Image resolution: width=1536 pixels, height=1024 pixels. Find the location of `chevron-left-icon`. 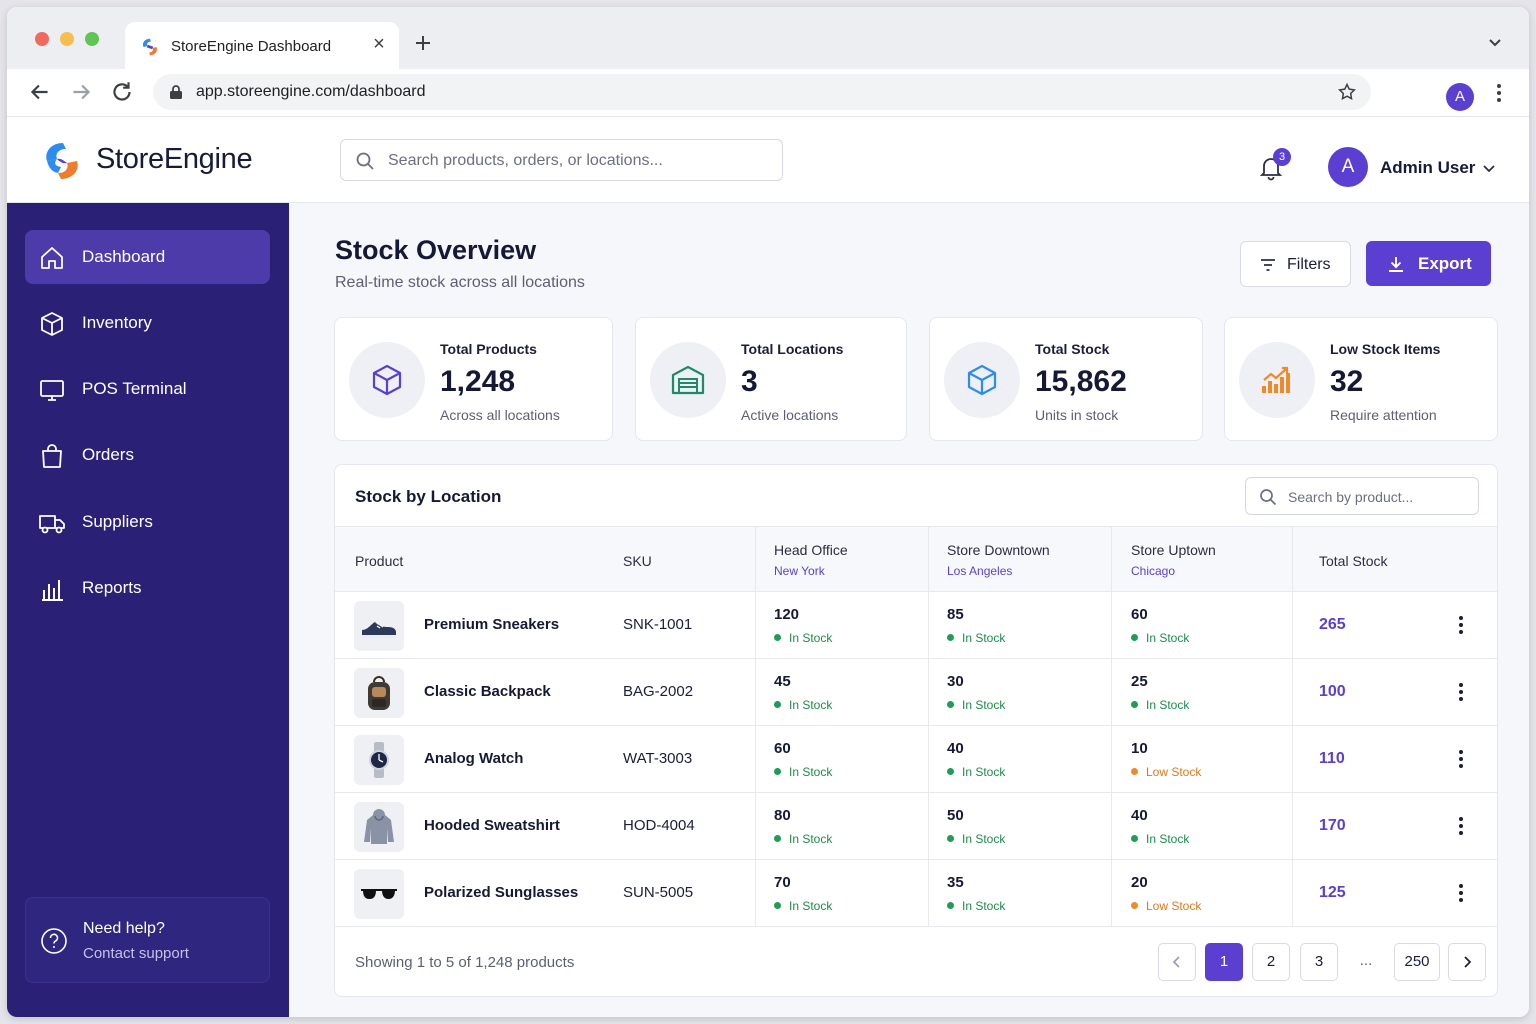

chevron-left-icon is located at coordinates (1176, 962).